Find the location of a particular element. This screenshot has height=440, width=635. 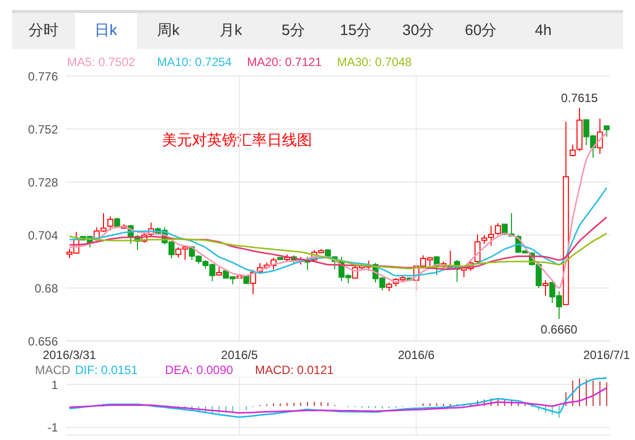

text: 日k is located at coordinates (105, 31).